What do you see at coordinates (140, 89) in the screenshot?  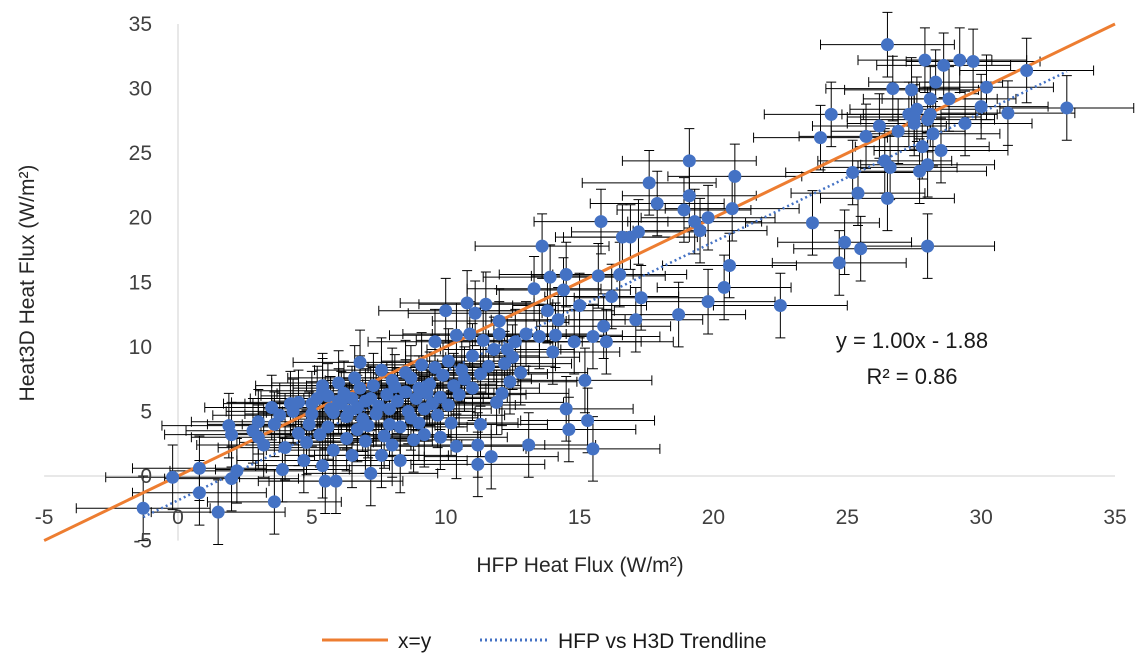 I see `y-tick-label: 30` at bounding box center [140, 89].